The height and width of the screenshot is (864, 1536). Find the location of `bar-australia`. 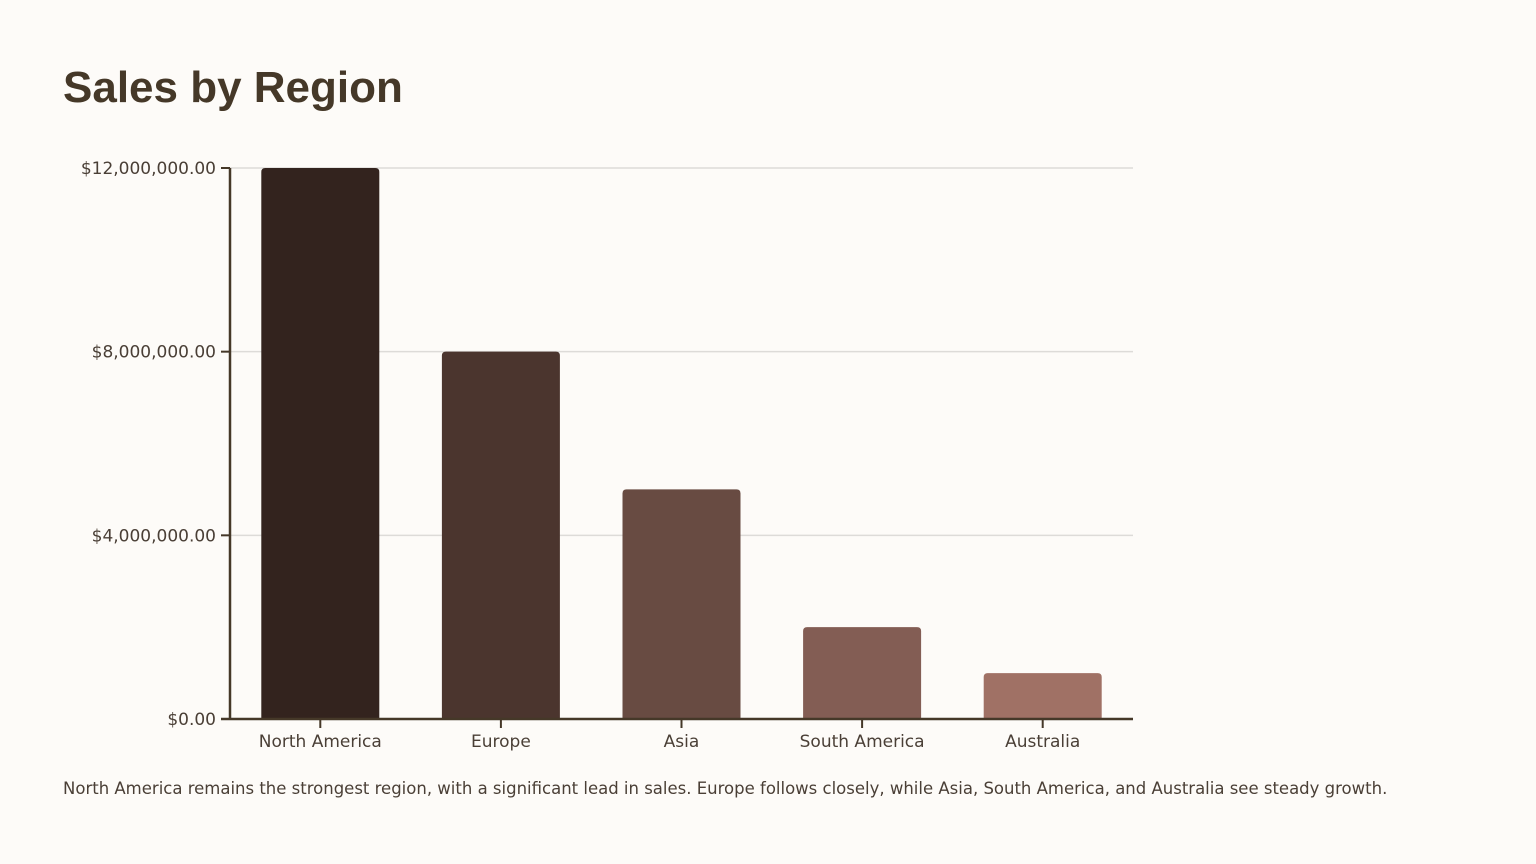

bar-australia is located at coordinates (1042, 696).